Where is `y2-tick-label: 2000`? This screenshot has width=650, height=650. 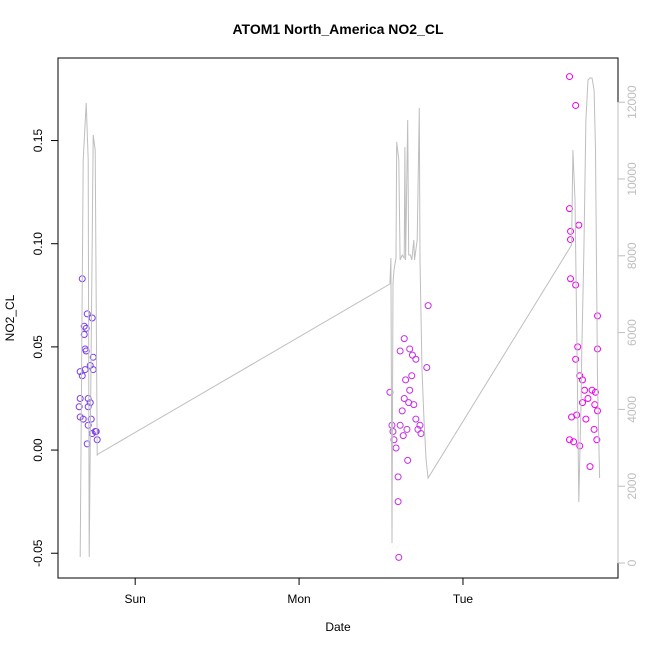 y2-tick-label: 2000 is located at coordinates (632, 486).